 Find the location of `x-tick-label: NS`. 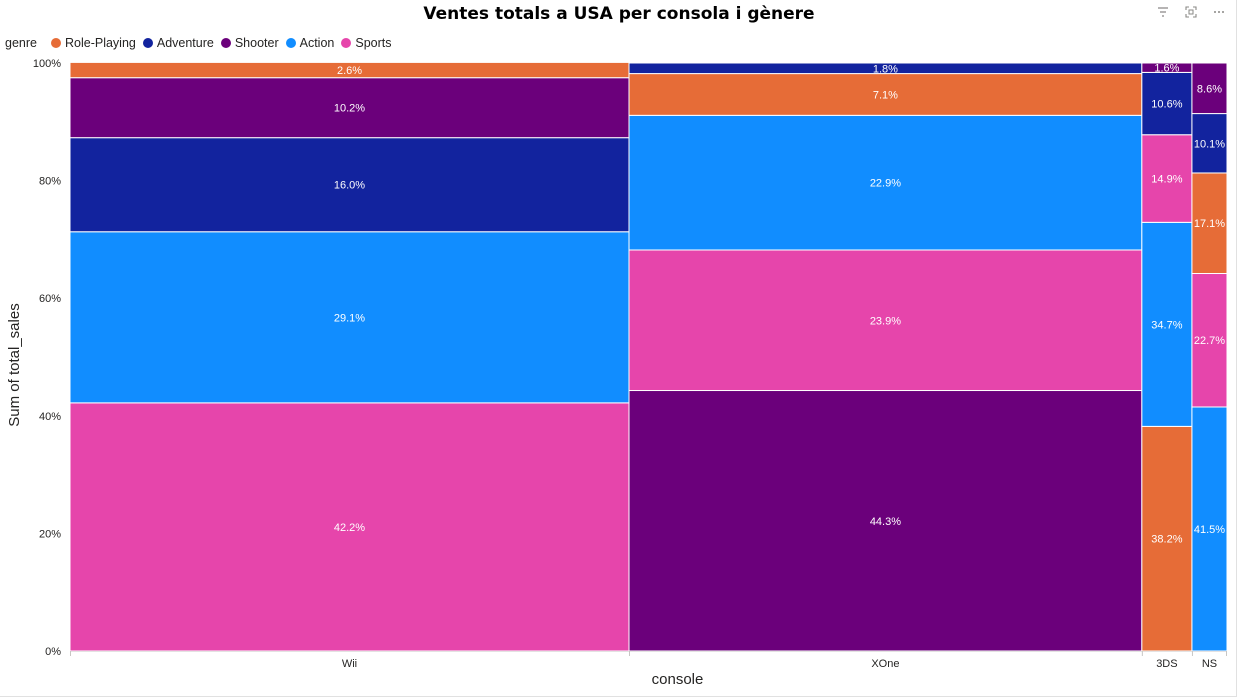

x-tick-label: NS is located at coordinates (1209, 664).